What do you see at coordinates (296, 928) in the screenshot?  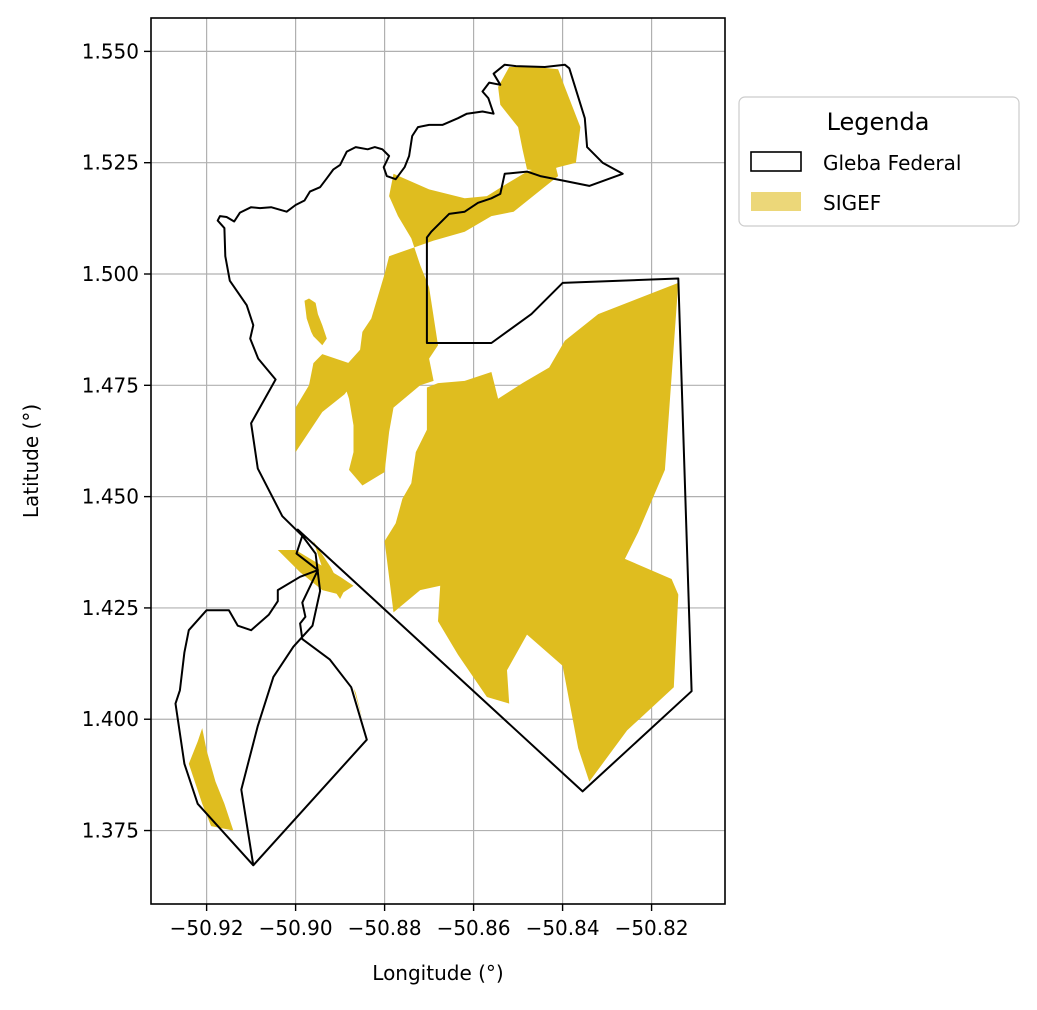 I see `x-tick-label: −50.90` at bounding box center [296, 928].